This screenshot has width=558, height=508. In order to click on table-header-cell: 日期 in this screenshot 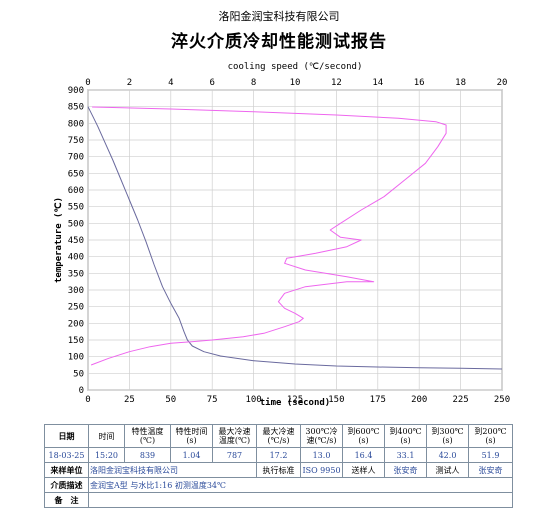, I will do `click(66, 436)`.